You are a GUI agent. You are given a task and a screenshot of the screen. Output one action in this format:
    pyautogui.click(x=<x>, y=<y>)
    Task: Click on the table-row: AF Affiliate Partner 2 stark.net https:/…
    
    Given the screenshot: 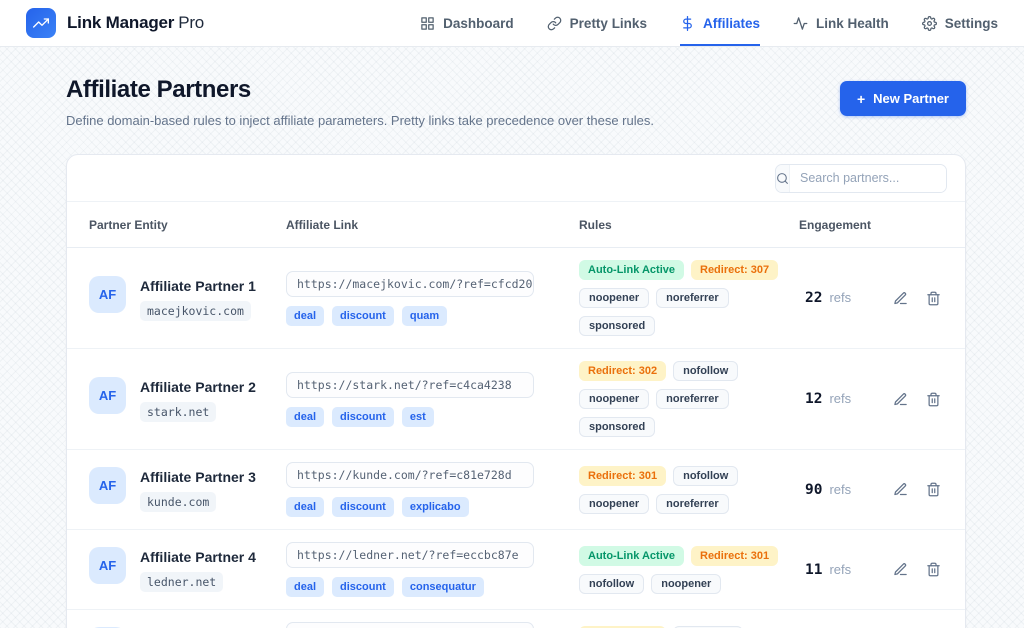 What is the action you would take?
    pyautogui.click(x=516, y=399)
    